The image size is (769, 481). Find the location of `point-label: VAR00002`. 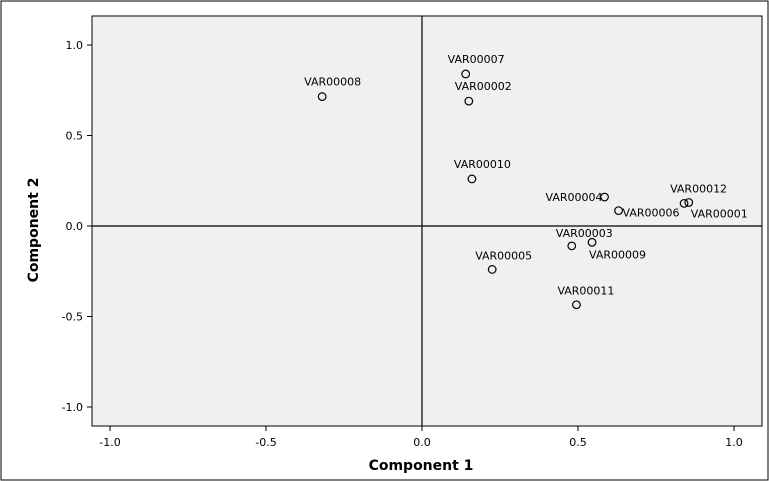

point-label: VAR00002 is located at coordinates (483, 86).